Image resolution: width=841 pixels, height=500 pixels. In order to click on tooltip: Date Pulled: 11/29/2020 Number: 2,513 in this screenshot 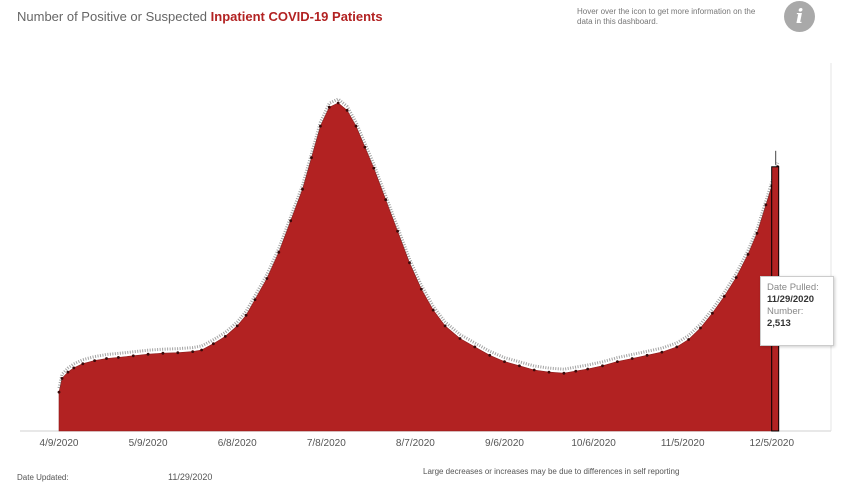, I will do `click(797, 311)`.